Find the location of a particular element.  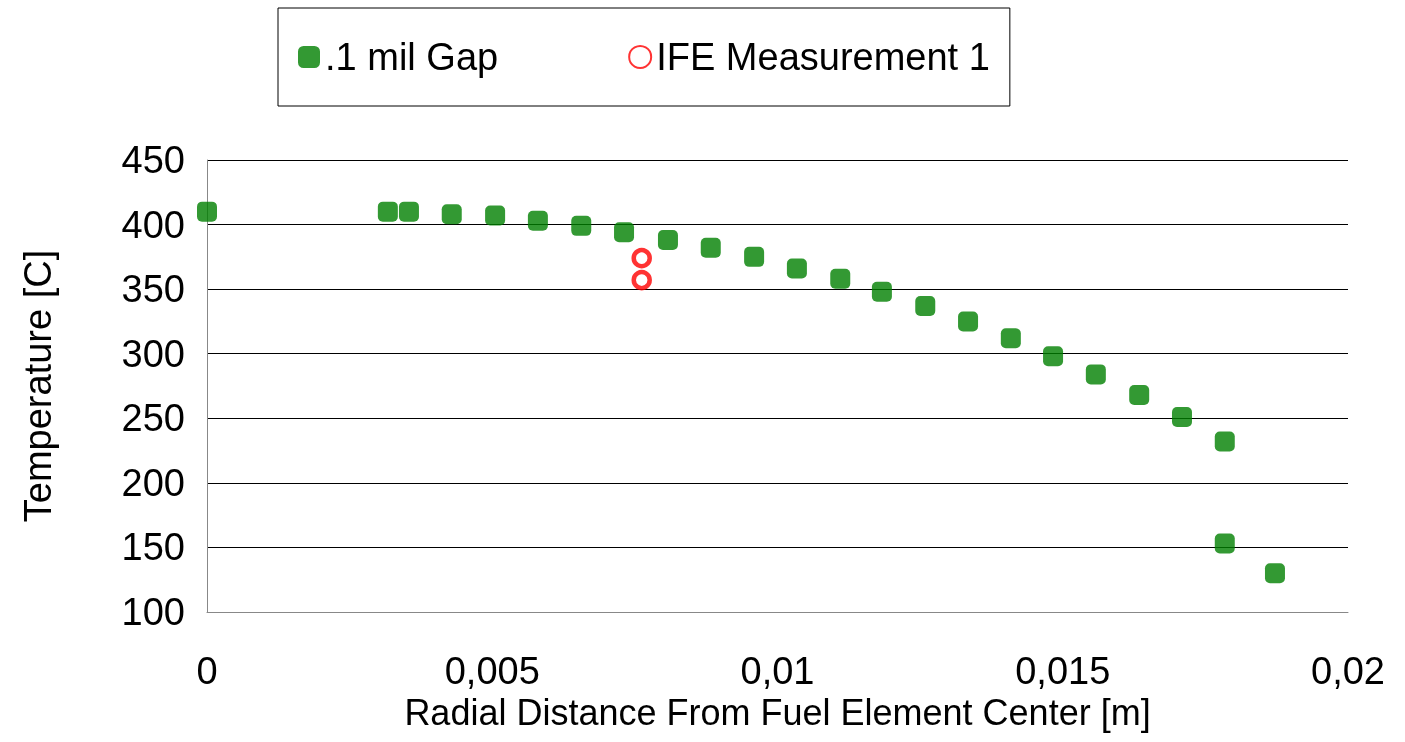

x-axis-title: Radial Distance From Fuel Element Center [m] is located at coordinates (777, 713).